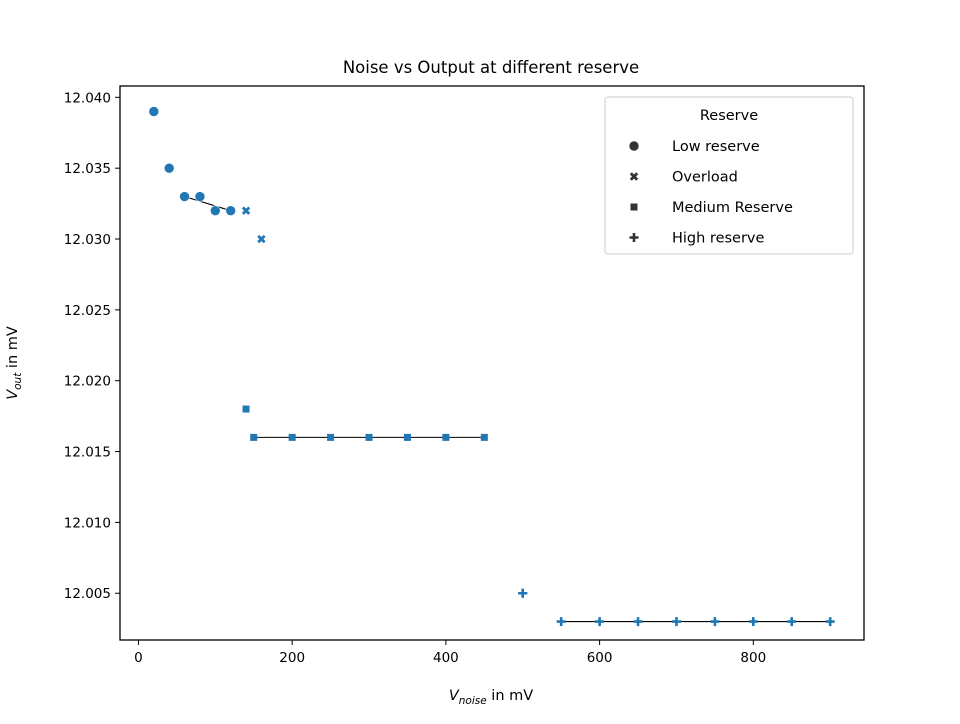 This screenshot has height=724, width=960. What do you see at coordinates (87, 169) in the screenshot?
I see `y-tick-label: 12.035` at bounding box center [87, 169].